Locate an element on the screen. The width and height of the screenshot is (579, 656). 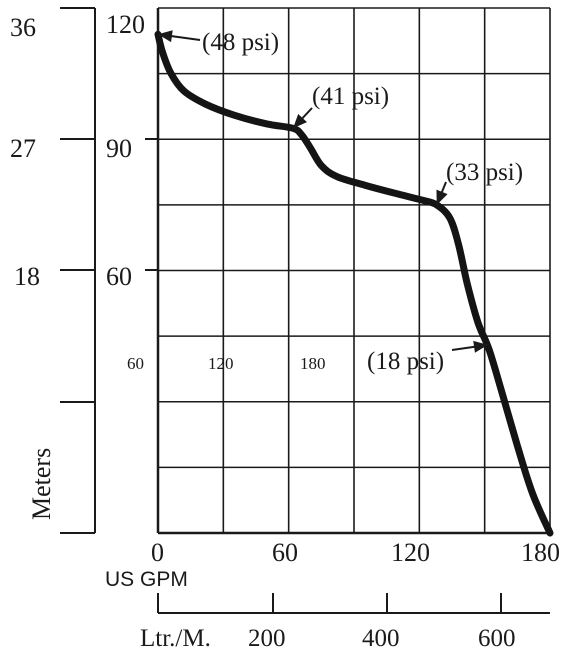
inner-label-60: 60 is located at coordinates (135, 363).